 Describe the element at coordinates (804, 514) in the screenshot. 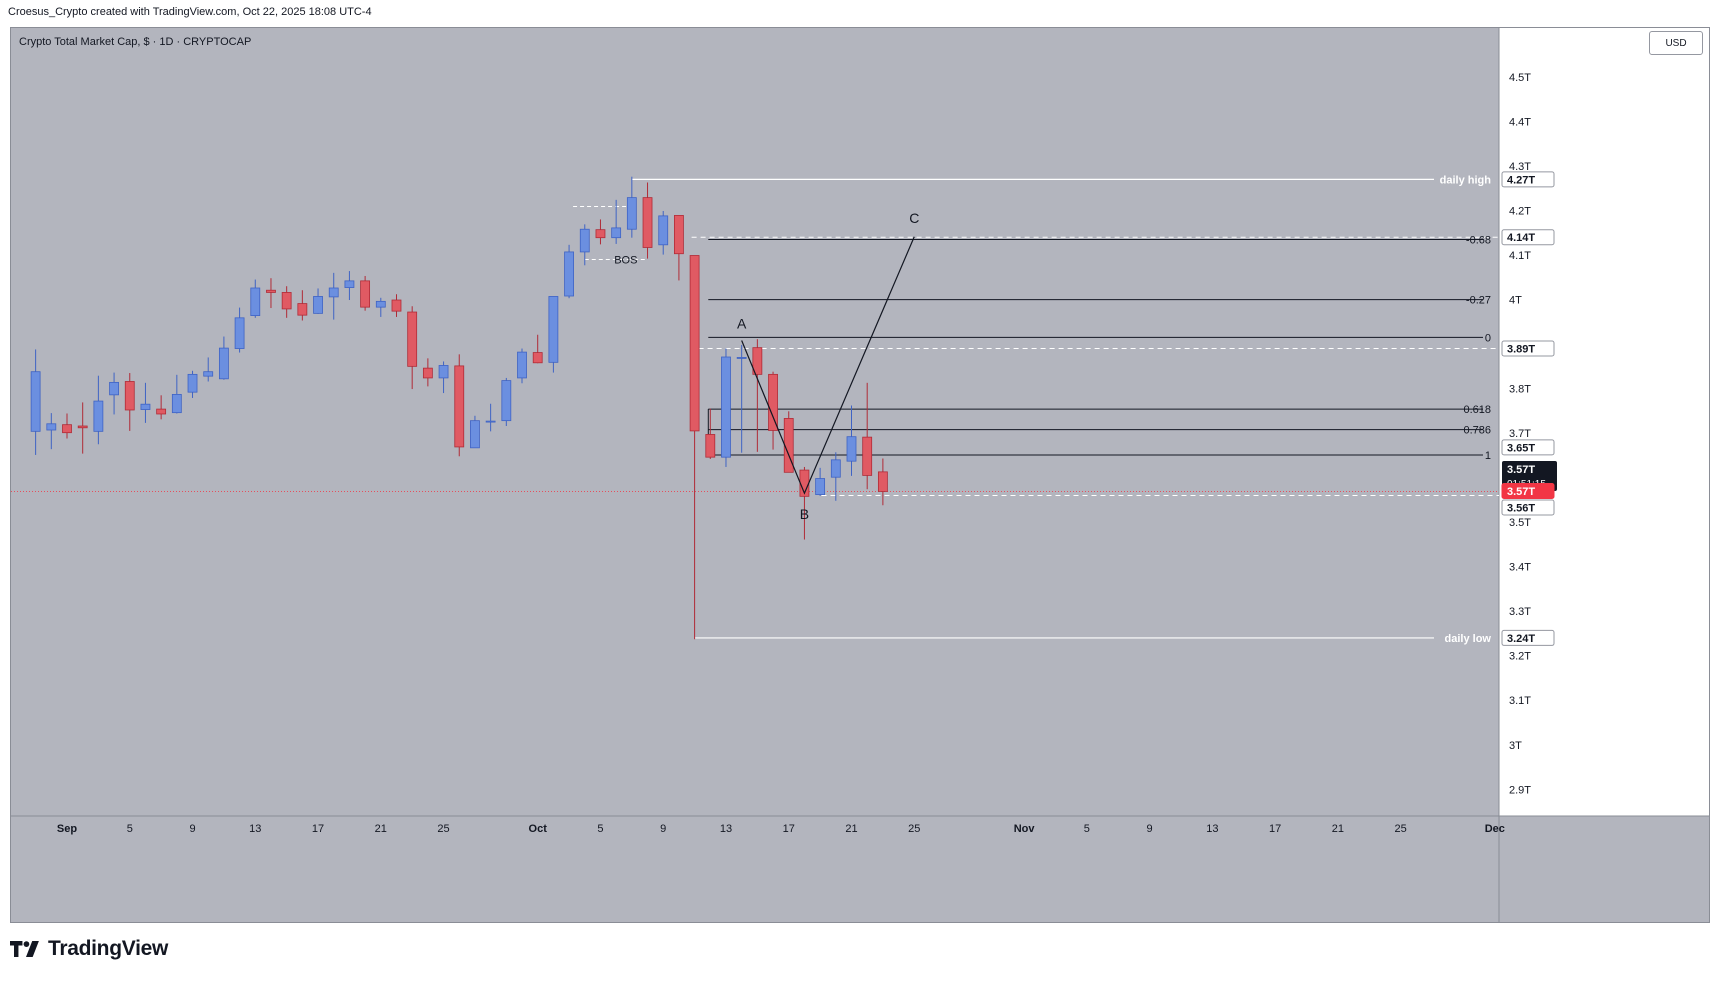

I see `abc-label-b: B` at that location.